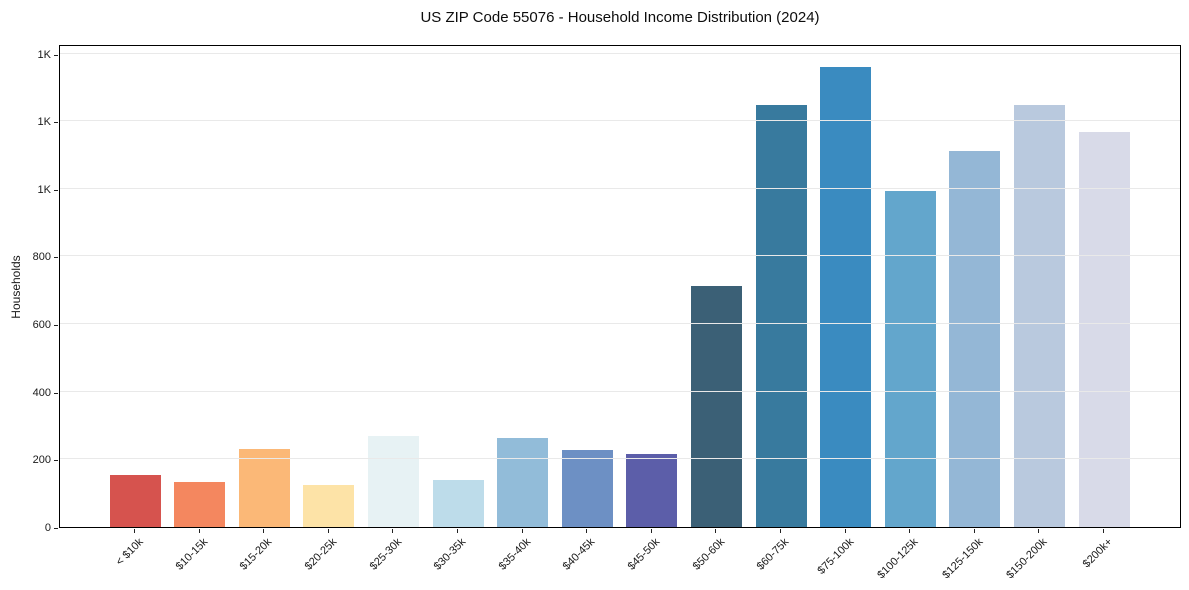 The width and height of the screenshot is (1189, 590). What do you see at coordinates (579, 554) in the screenshot?
I see `x-tick-label: $40-45k` at bounding box center [579, 554].